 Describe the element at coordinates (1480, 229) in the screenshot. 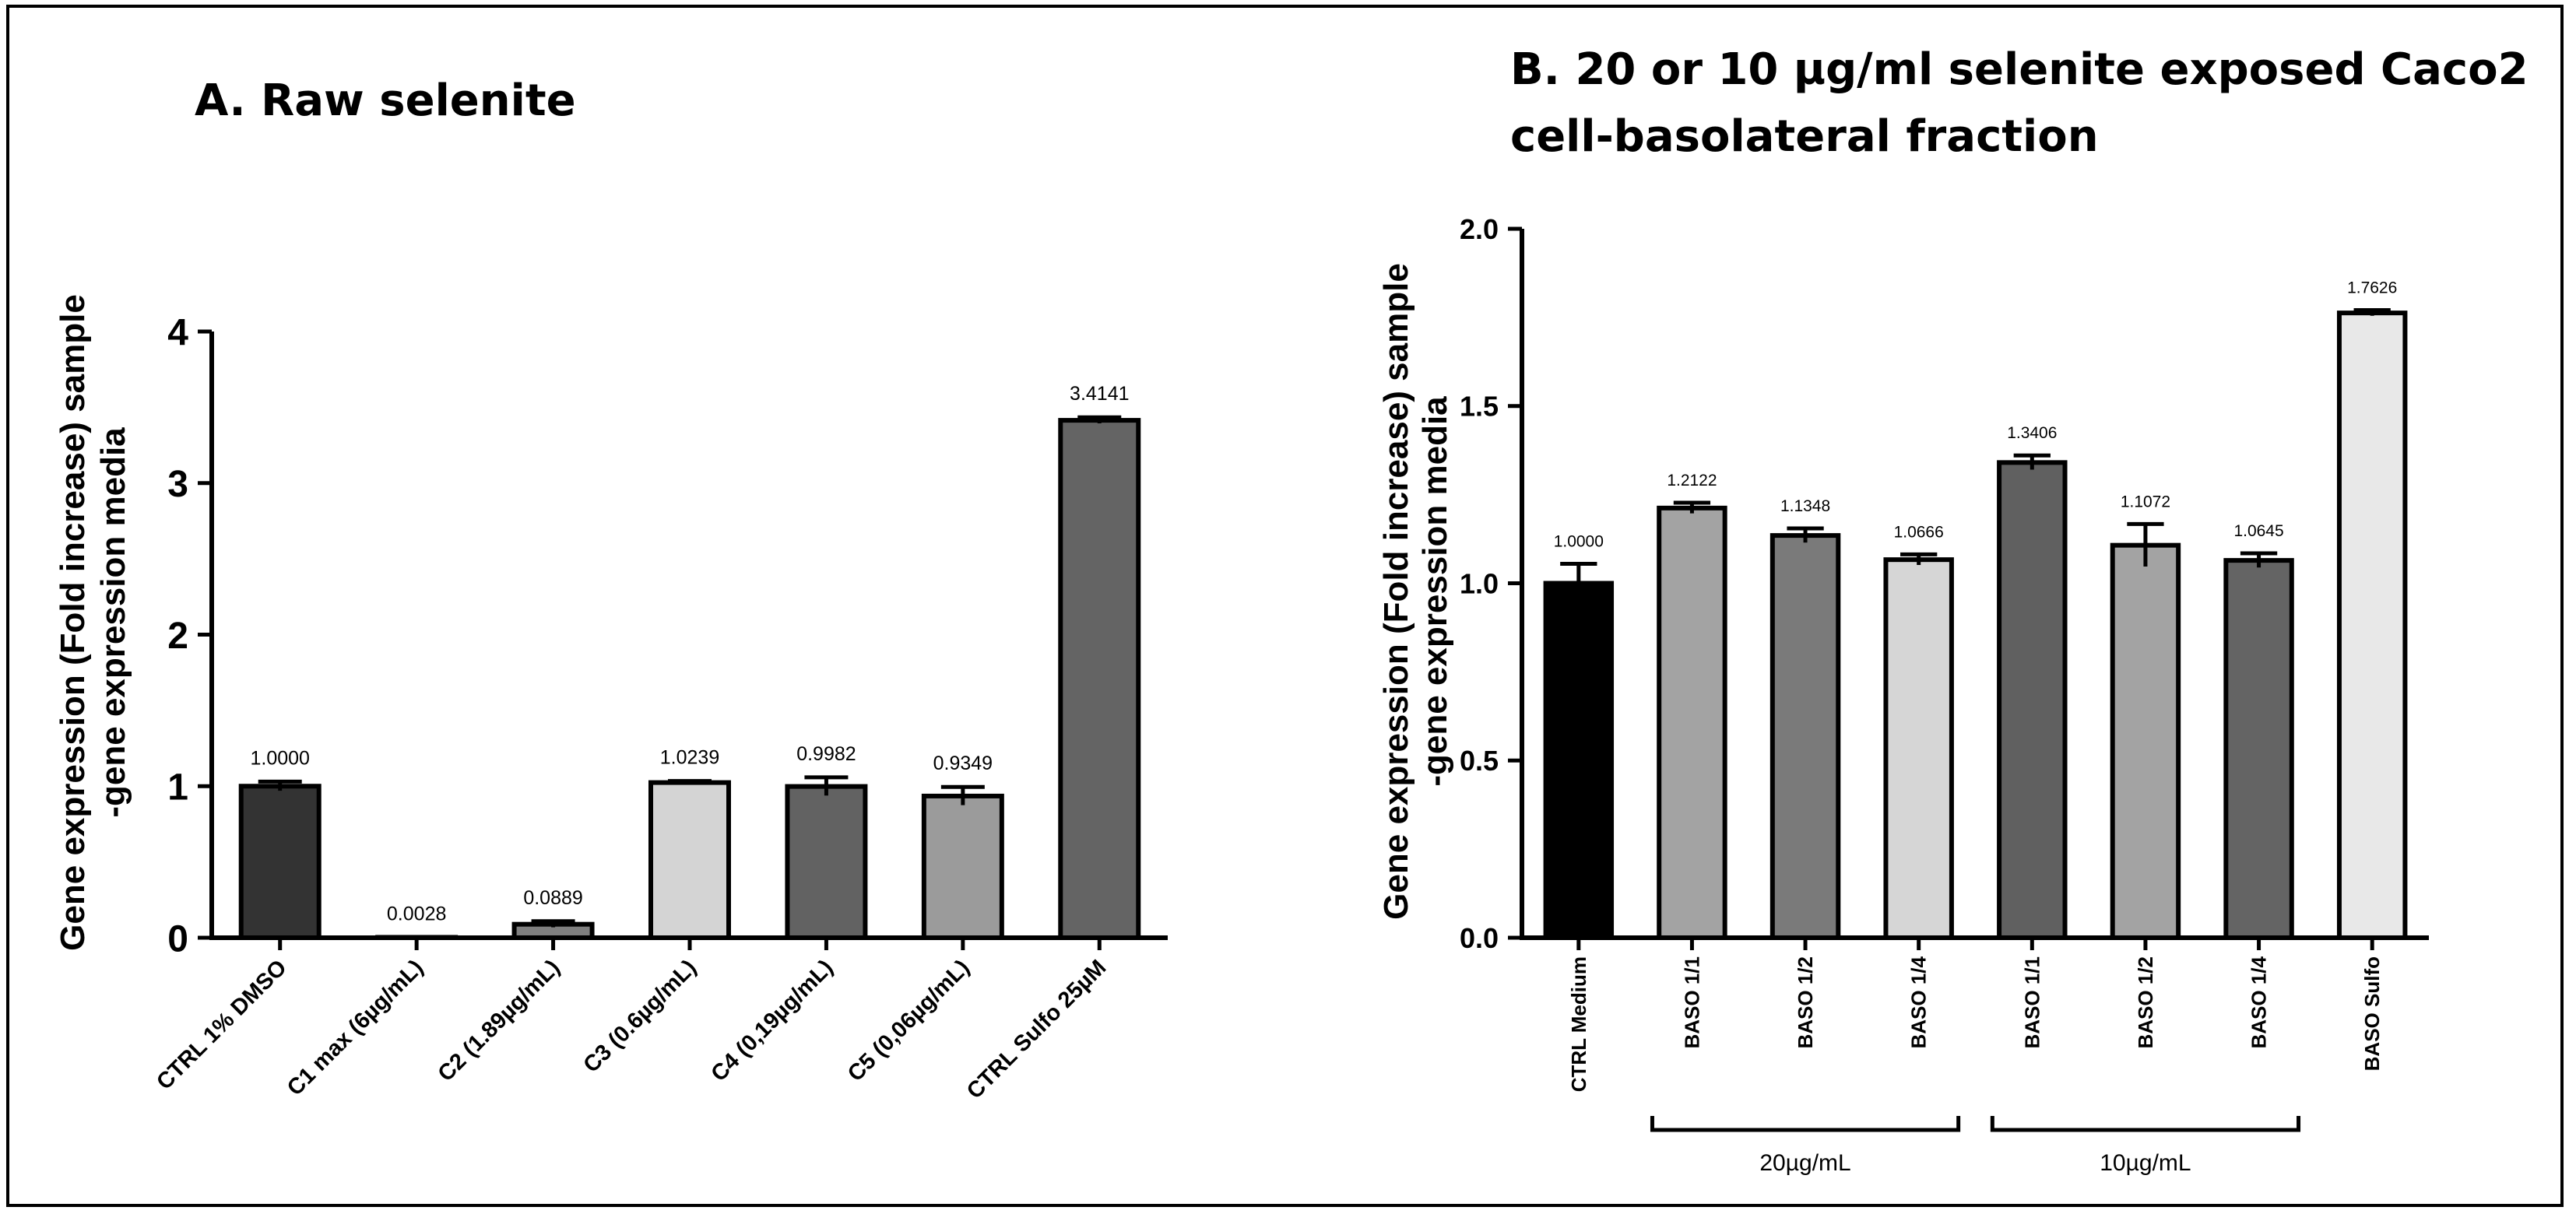

I see `panel-b-ytick-label: 2.0` at that location.